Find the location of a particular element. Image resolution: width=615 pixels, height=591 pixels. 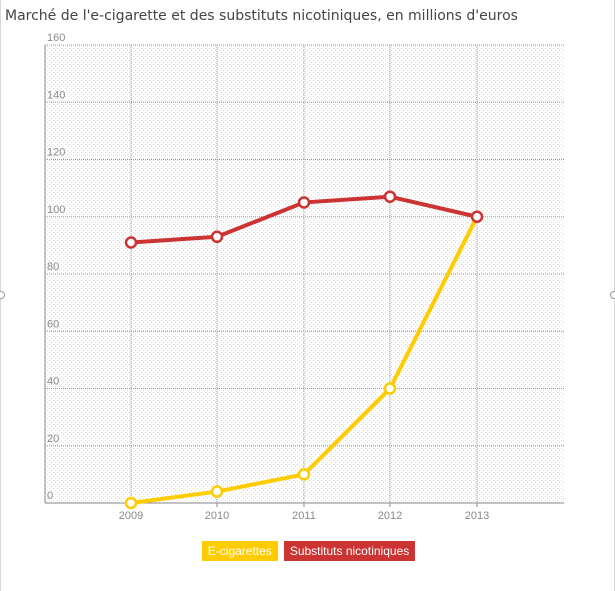

y-tick-label: 120 is located at coordinates (56, 153).